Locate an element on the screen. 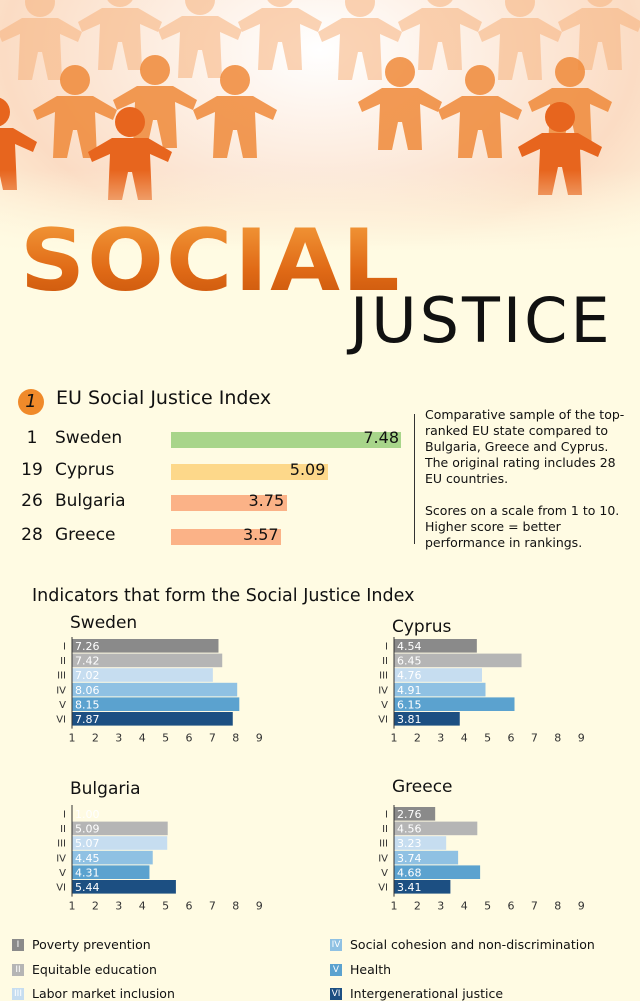 This screenshot has height=1001, width=640. ranking-row: 1 Sweden 7.48 is located at coordinates (210, 441).